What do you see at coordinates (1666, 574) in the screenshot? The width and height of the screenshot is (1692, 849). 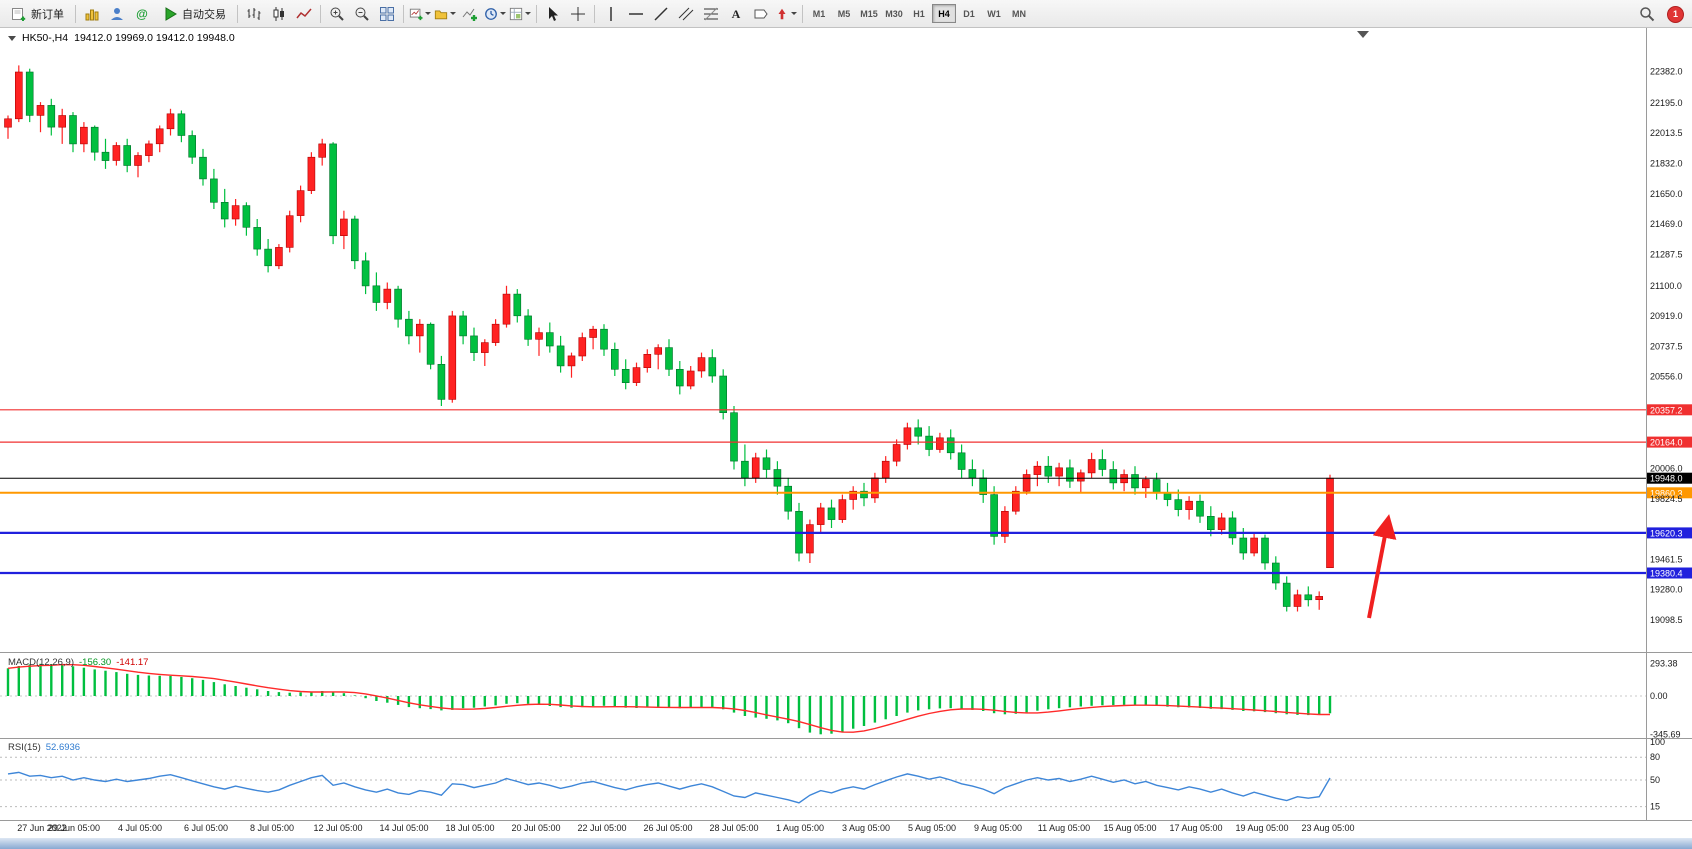 I see `price-axis-tag-label: 19380.4` at bounding box center [1666, 574].